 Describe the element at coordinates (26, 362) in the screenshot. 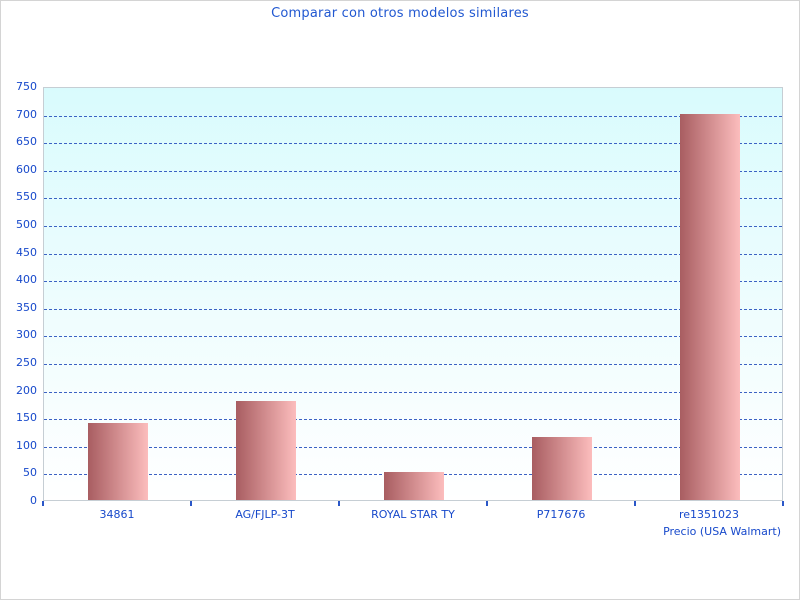

I see `y-tick-label-250: 250` at that location.